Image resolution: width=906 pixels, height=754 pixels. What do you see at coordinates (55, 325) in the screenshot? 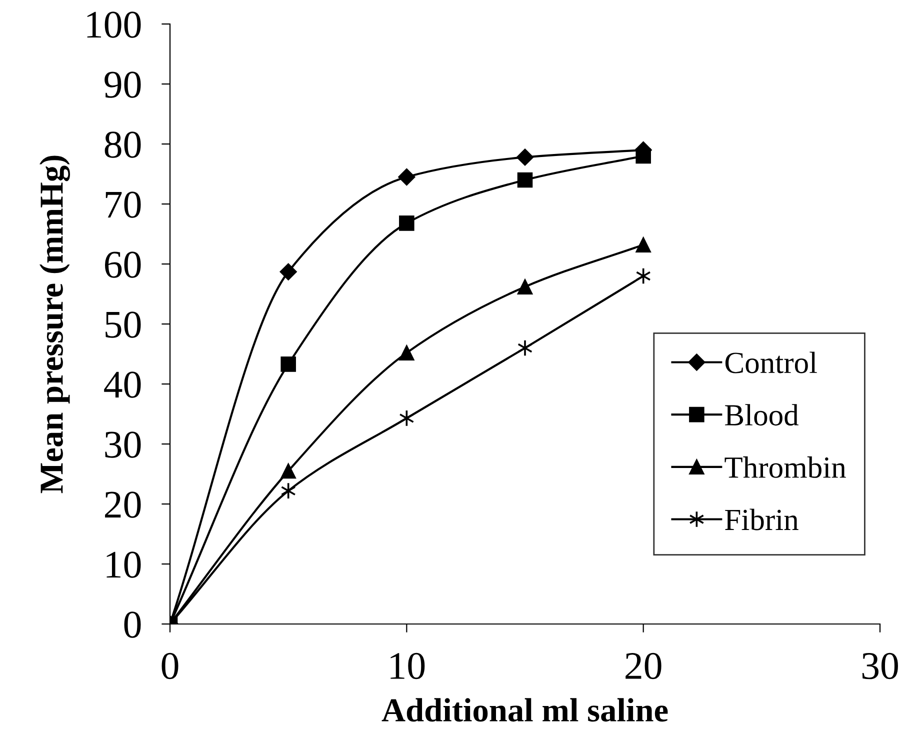
I see `y-axis-title: Mean pressure (mmHg)` at bounding box center [55, 325].